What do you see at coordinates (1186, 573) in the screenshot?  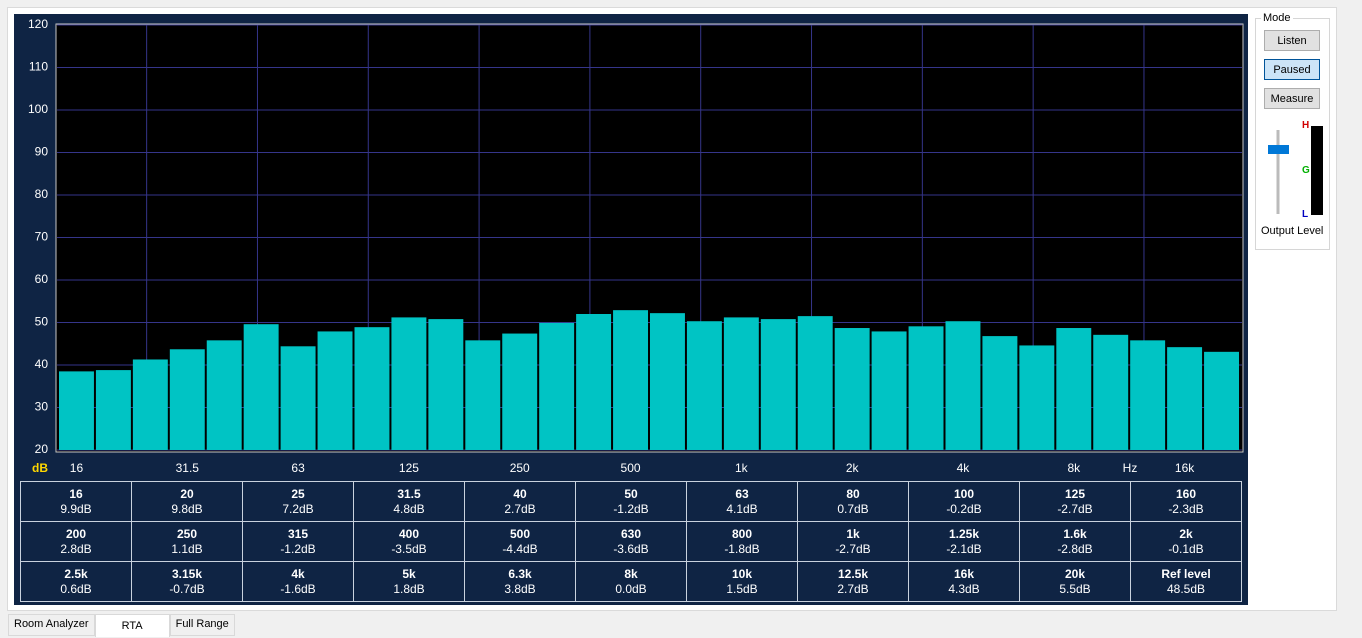 I see `band-label: Ref level` at bounding box center [1186, 573].